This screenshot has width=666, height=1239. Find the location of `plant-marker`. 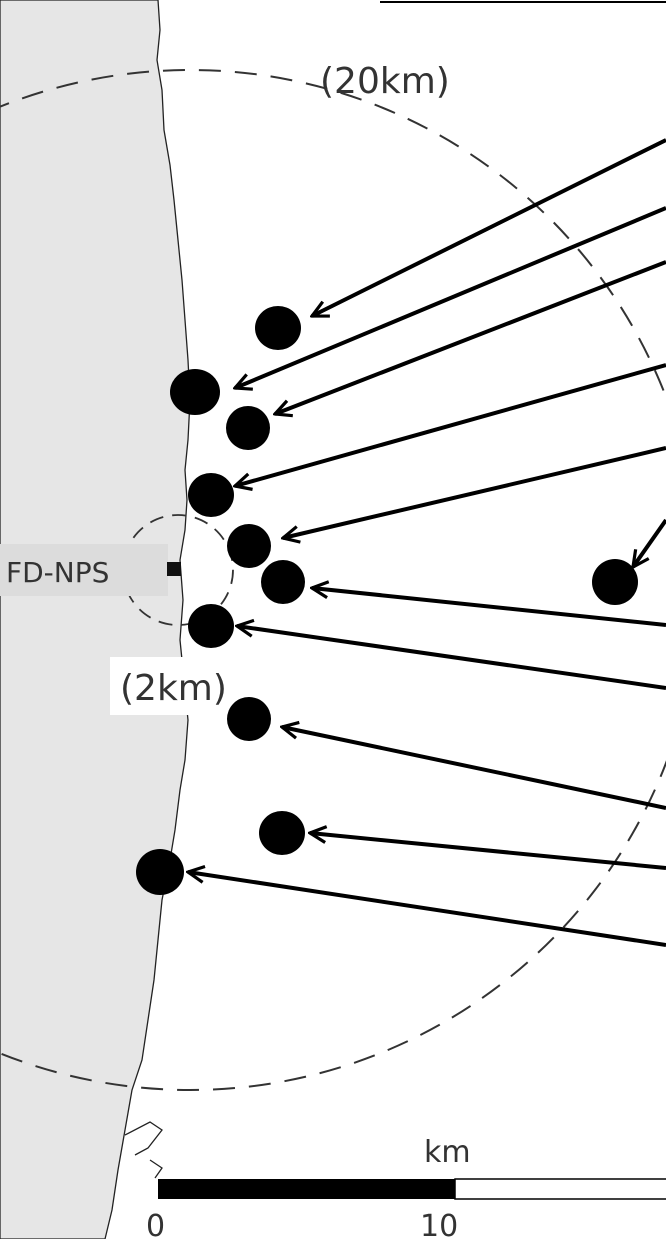

plant-marker is located at coordinates (174, 569).